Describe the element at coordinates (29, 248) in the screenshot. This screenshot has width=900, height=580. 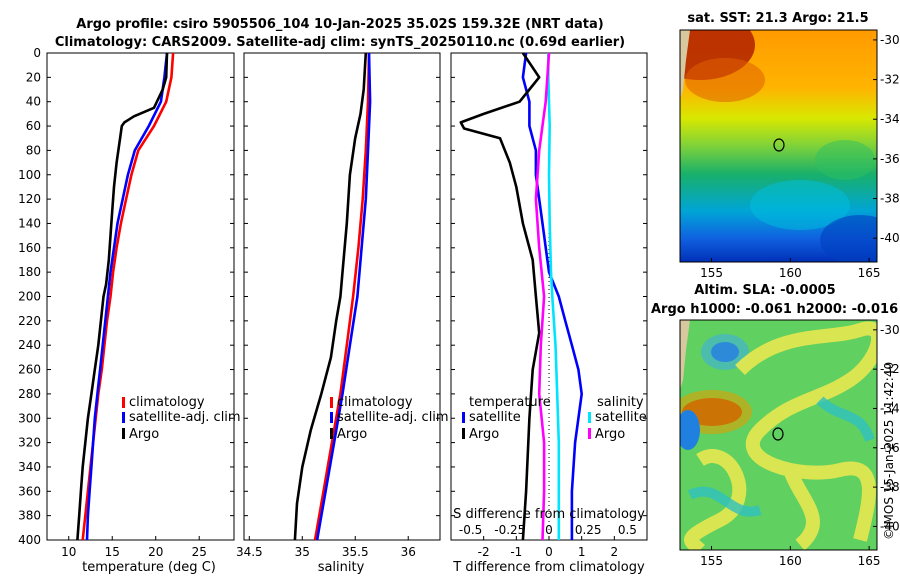
I see `y-tick-label: 160` at that location.